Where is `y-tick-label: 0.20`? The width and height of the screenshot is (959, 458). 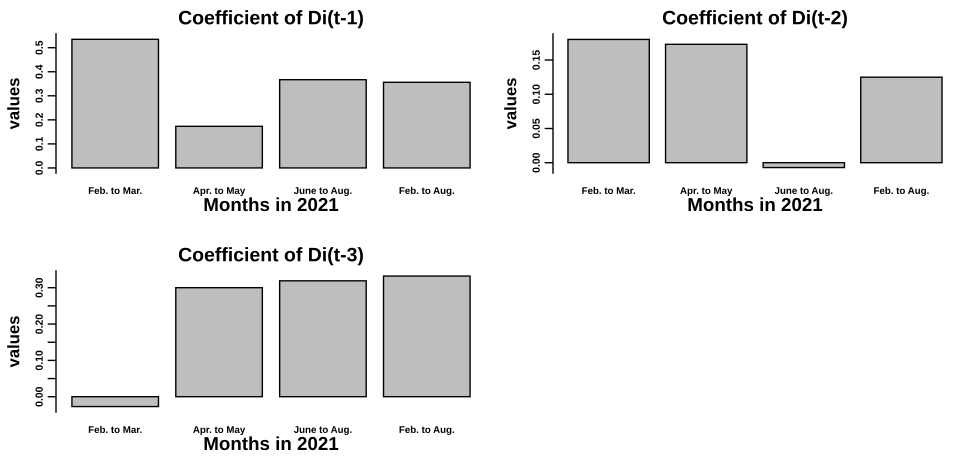 y-tick-label: 0.20 is located at coordinates (39, 324).